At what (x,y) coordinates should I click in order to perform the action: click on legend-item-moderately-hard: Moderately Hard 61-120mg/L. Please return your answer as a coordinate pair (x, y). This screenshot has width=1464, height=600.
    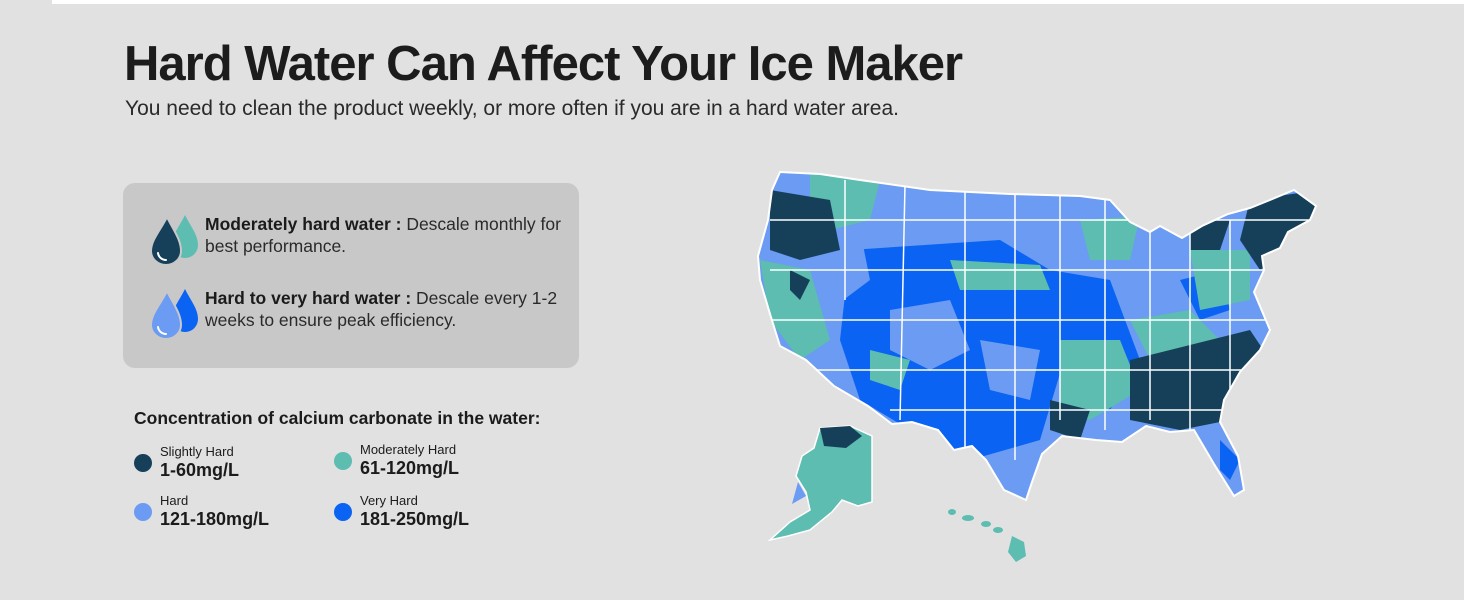
    Looking at the image, I should click on (396, 460).